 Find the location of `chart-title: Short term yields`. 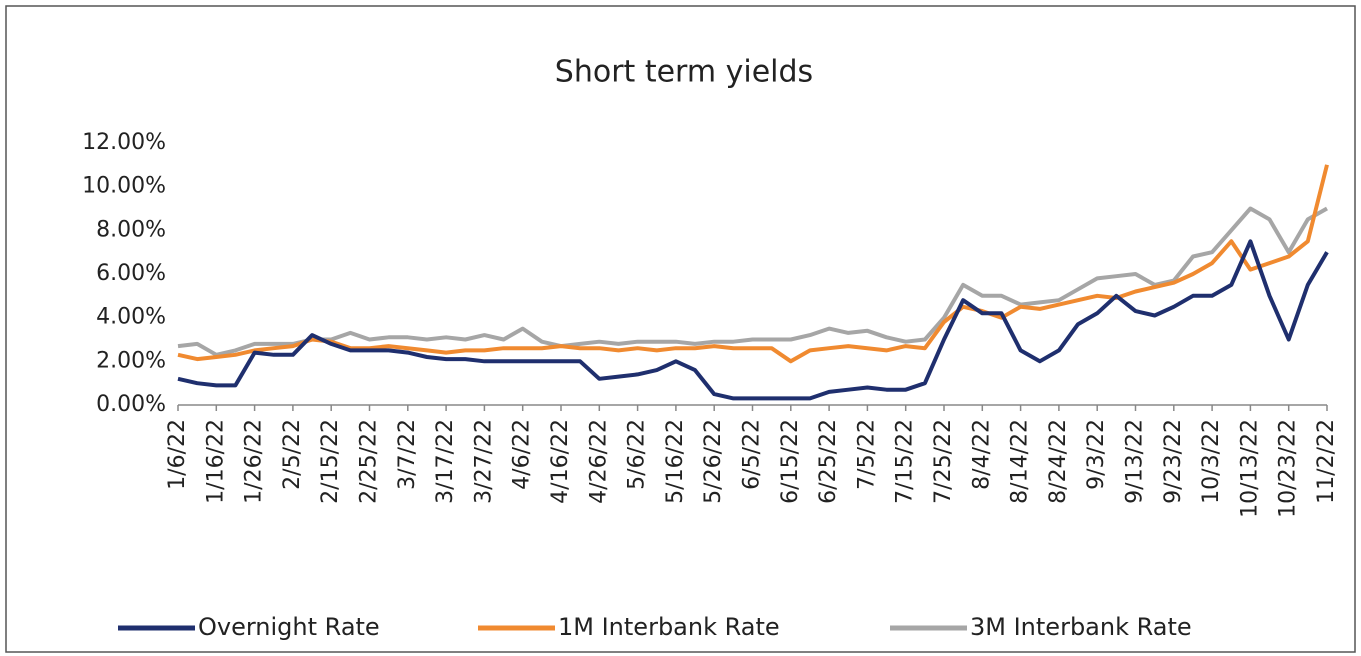

chart-title: Short term yields is located at coordinates (684, 72).